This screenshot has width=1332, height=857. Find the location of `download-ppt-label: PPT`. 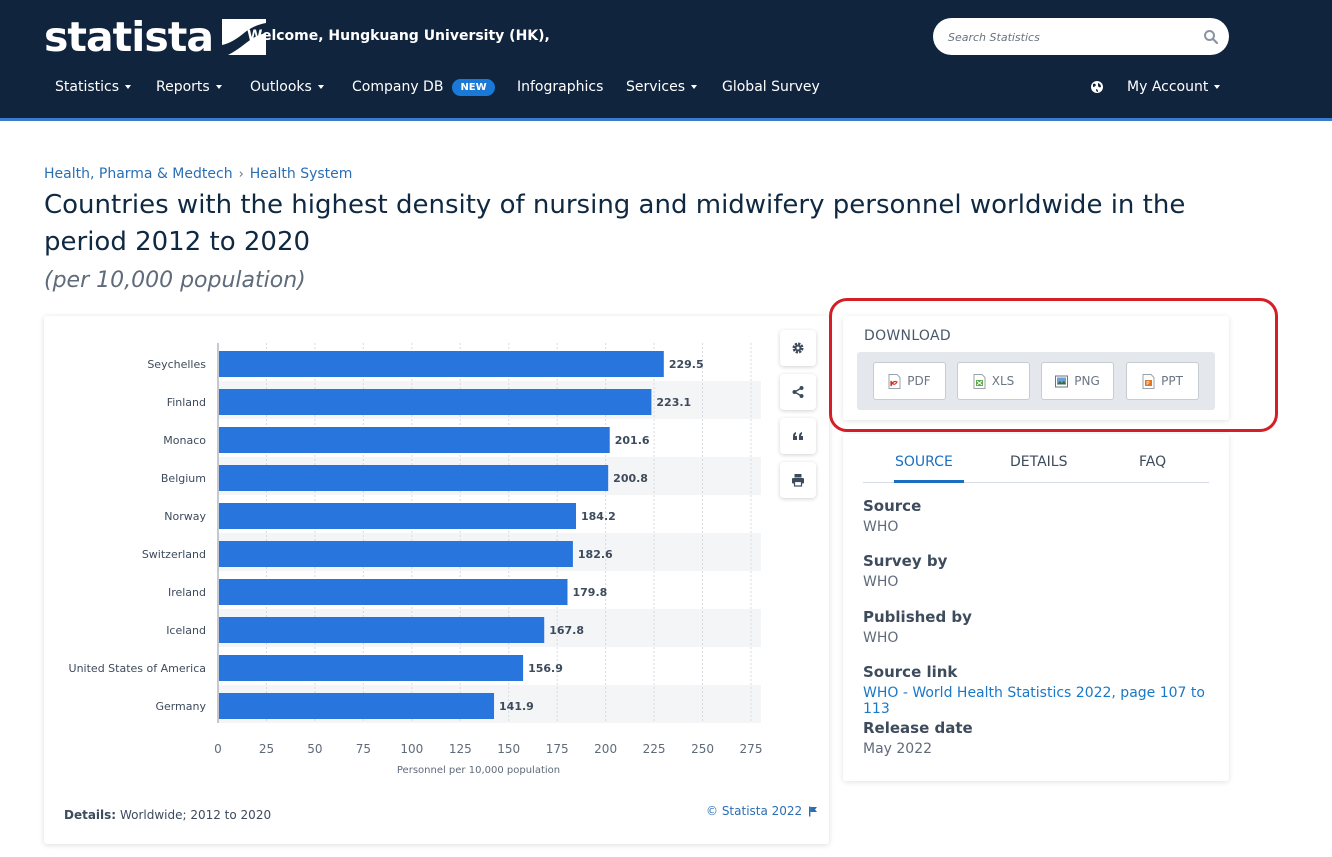

download-ppt-label: PPT is located at coordinates (1172, 381).